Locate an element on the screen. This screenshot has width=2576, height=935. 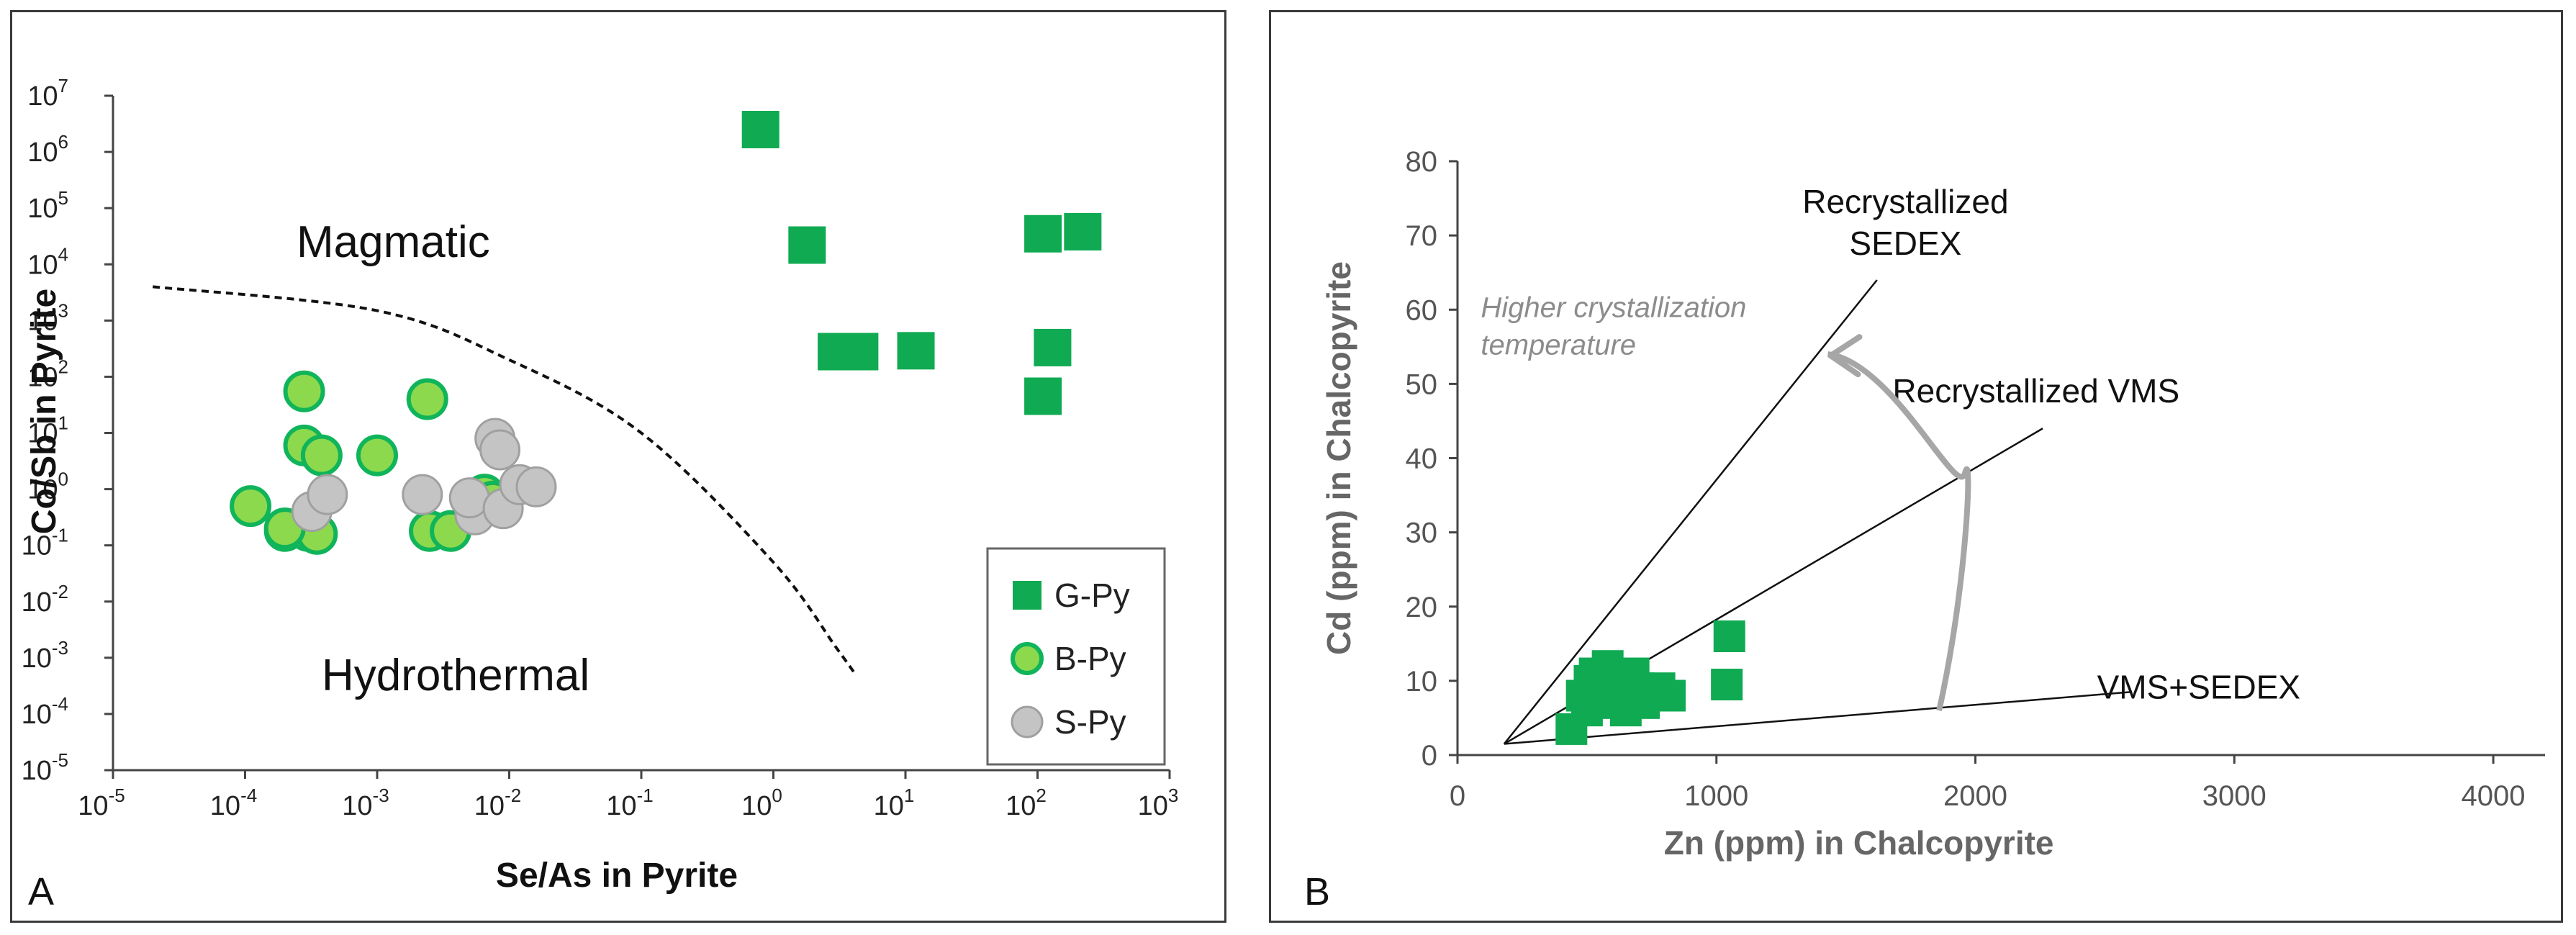
y-tick-exponent: 7 is located at coordinates (63, 85).